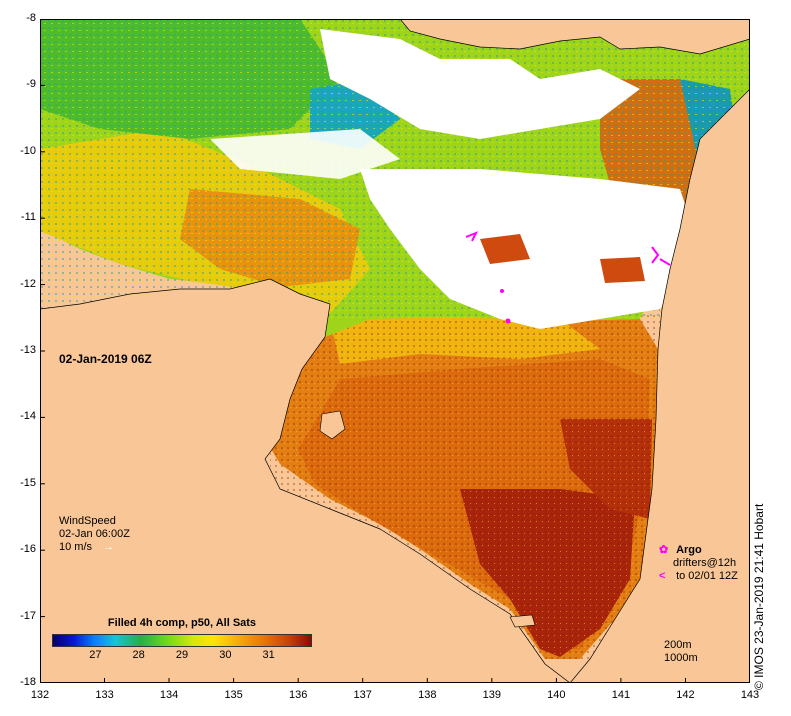 Image resolution: width=791 pixels, height=716 pixels. What do you see at coordinates (76, 547) in the screenshot?
I see `wind-scale-label: 10 m/s` at bounding box center [76, 547].